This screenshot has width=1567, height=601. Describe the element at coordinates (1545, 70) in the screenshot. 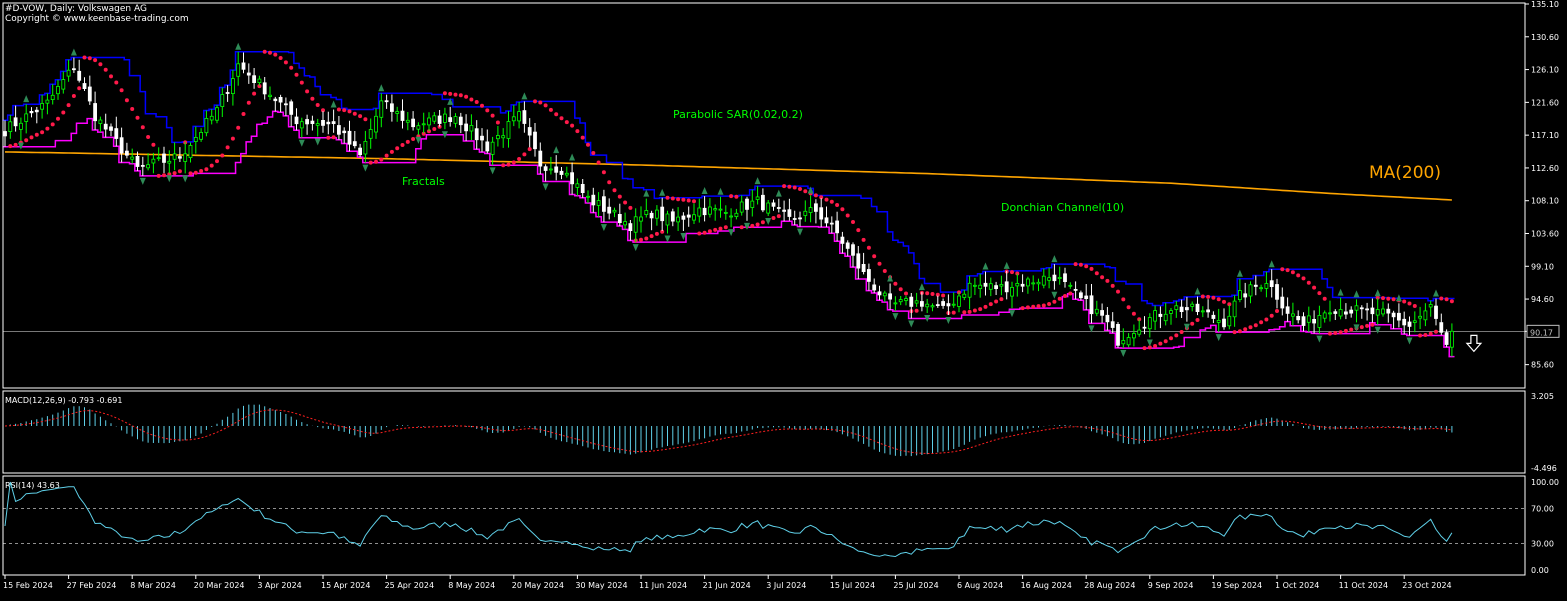

I see `price-tick-label: 126.10` at that location.